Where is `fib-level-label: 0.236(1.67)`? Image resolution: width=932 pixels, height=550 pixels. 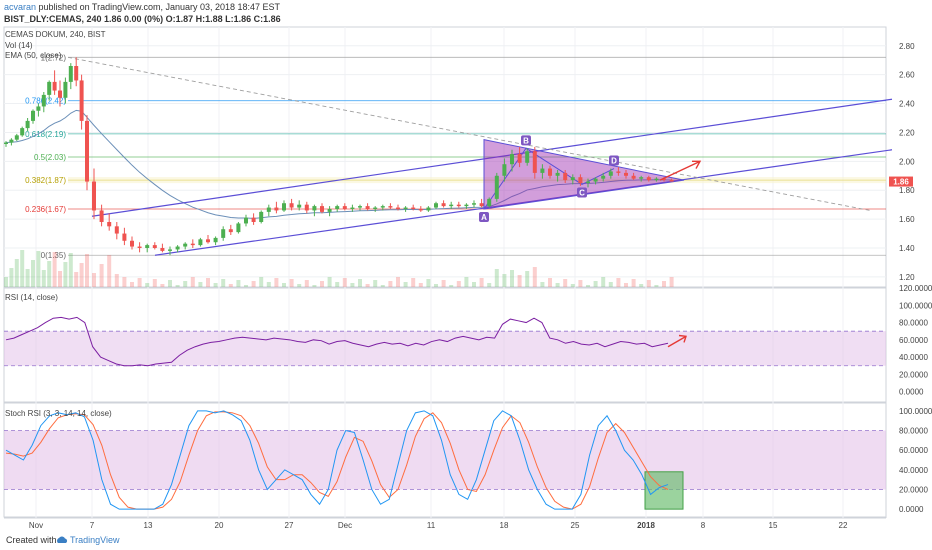 fib-level-label: 0.236(1.67) is located at coordinates (45, 209).